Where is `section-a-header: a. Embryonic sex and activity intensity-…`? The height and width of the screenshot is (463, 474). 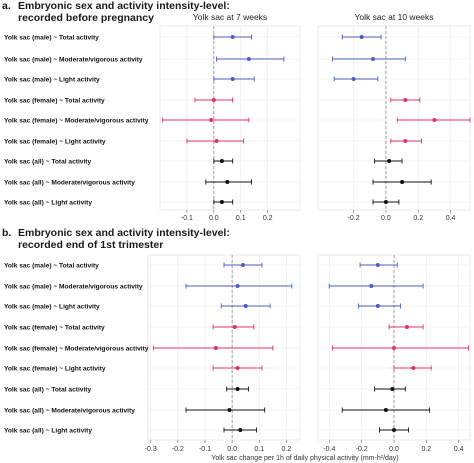
section-a-header: a. Embryonic sex and activity intensity-… is located at coordinates (116, 12).